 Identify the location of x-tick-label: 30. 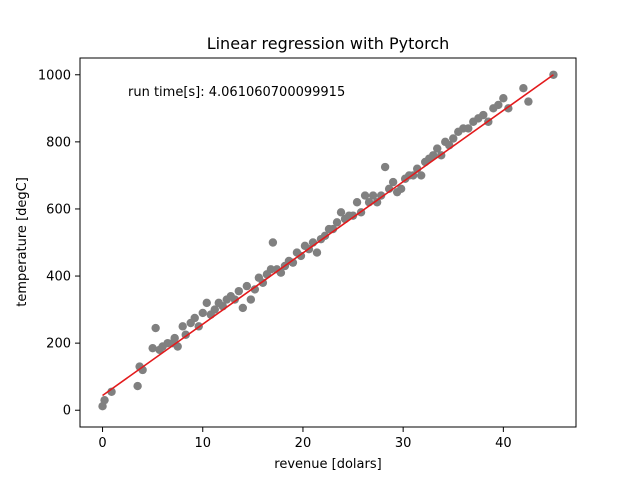
(403, 443).